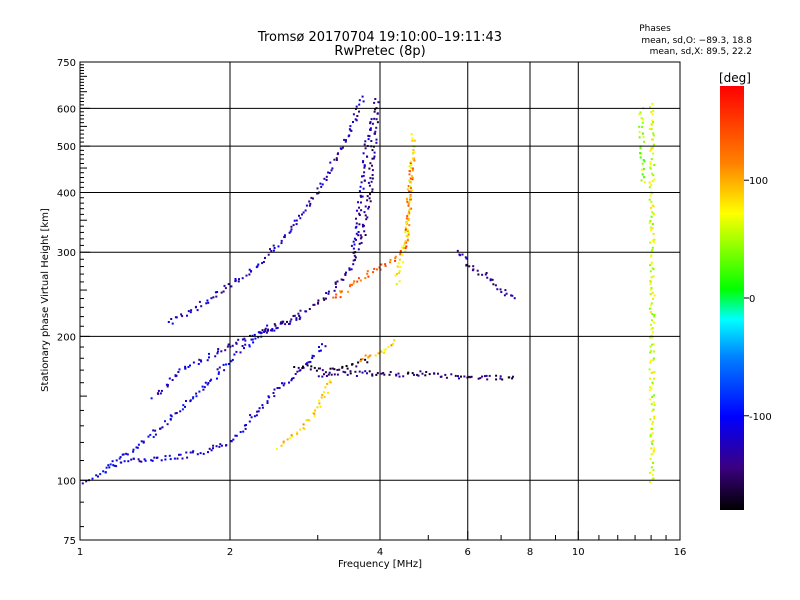 This screenshot has height=600, width=800. I want to click on phase-o-stats: mean, sd,O: −89.3, 18.8, so click(696, 41).